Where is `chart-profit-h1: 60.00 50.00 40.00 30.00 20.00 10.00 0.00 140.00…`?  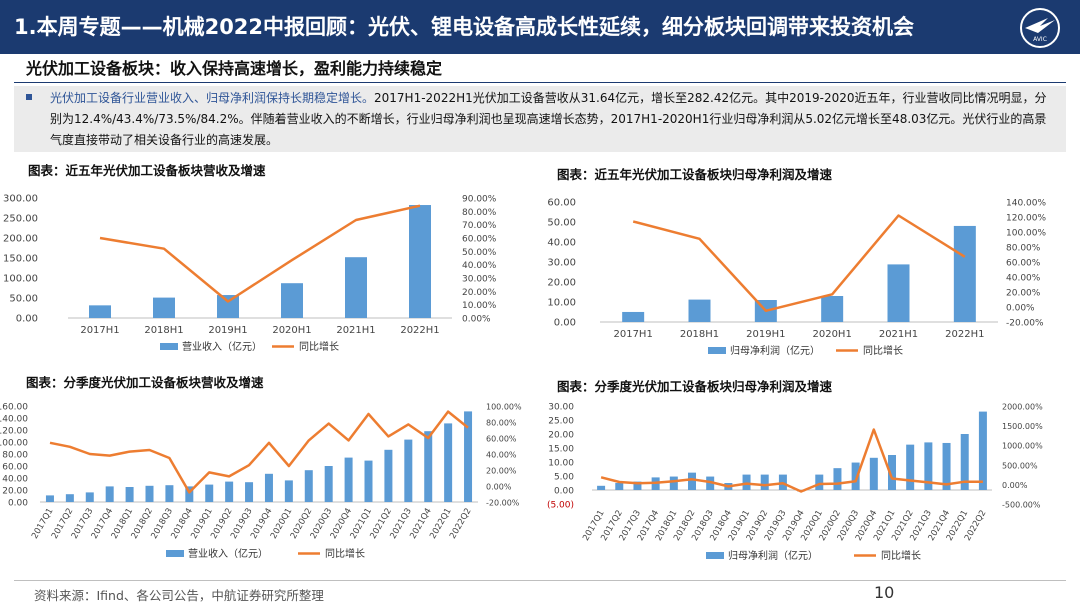
chart-profit-h1: 60.00 50.00 40.00 30.00 20.00 10.00 0.00 140.00… is located at coordinates (796, 278).